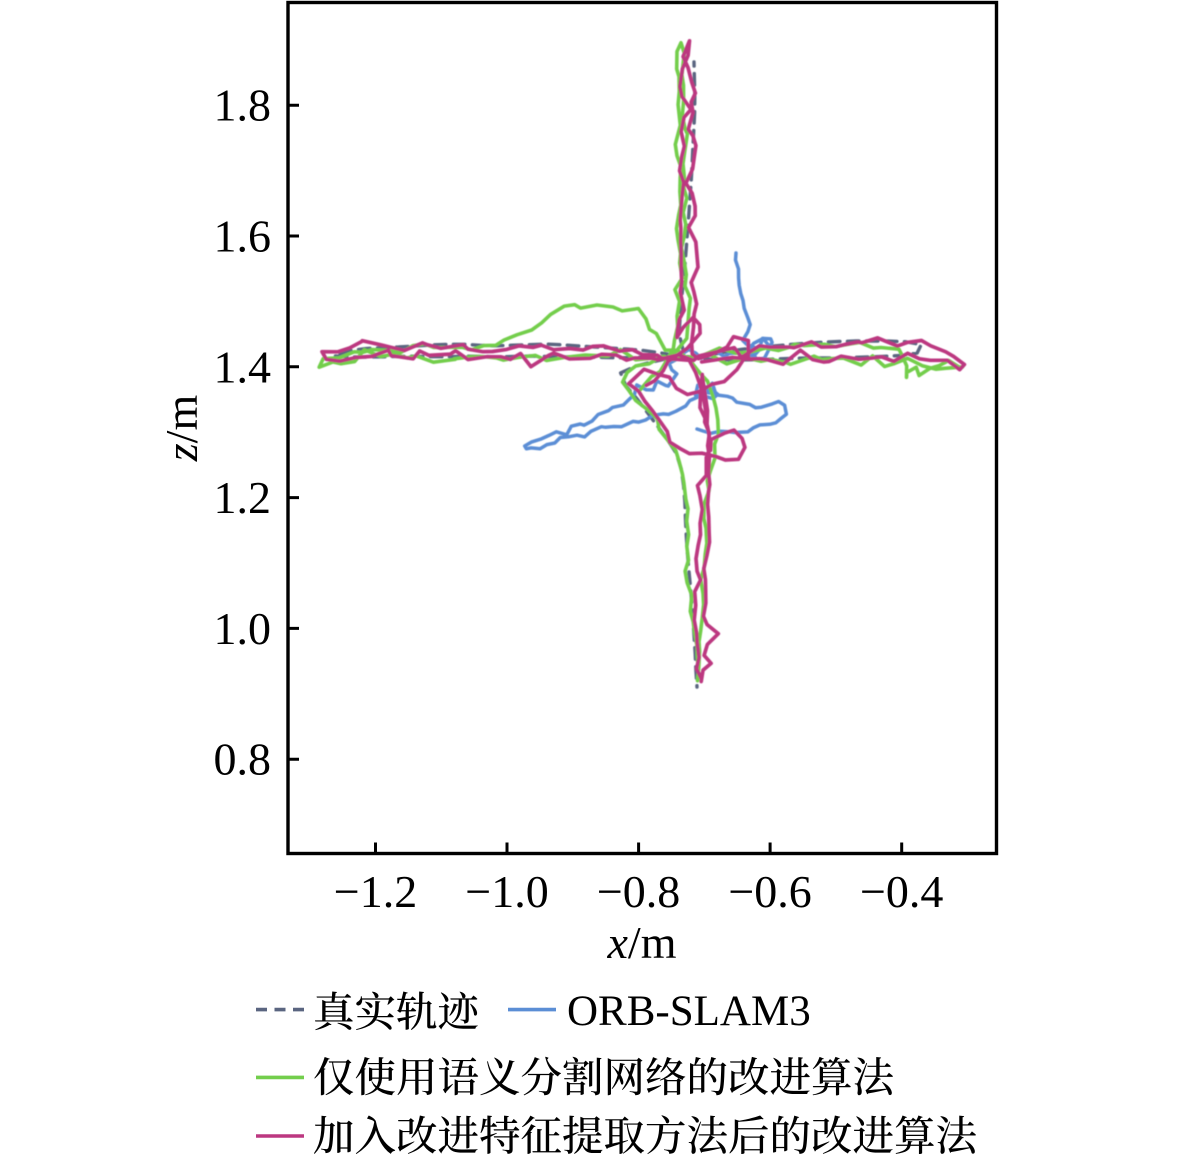 The width and height of the screenshot is (1181, 1167). What do you see at coordinates (638, 891) in the screenshot?
I see `svg-text: −0.8` at bounding box center [638, 891].